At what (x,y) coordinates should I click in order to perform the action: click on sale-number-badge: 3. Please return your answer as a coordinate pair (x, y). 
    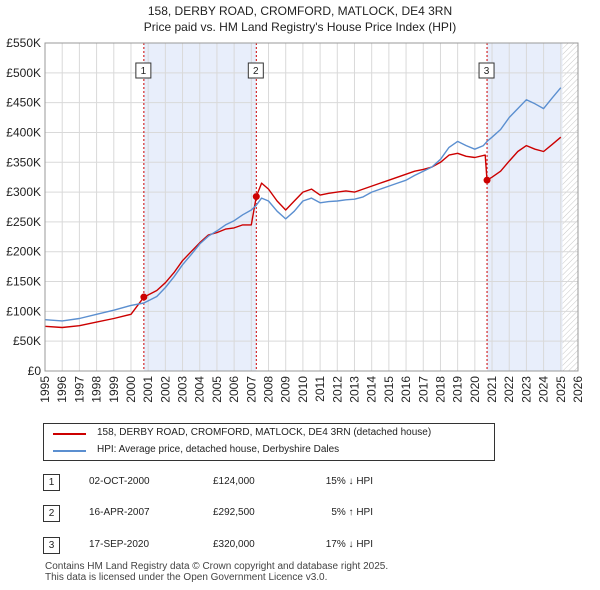
    Looking at the image, I should click on (51, 545).